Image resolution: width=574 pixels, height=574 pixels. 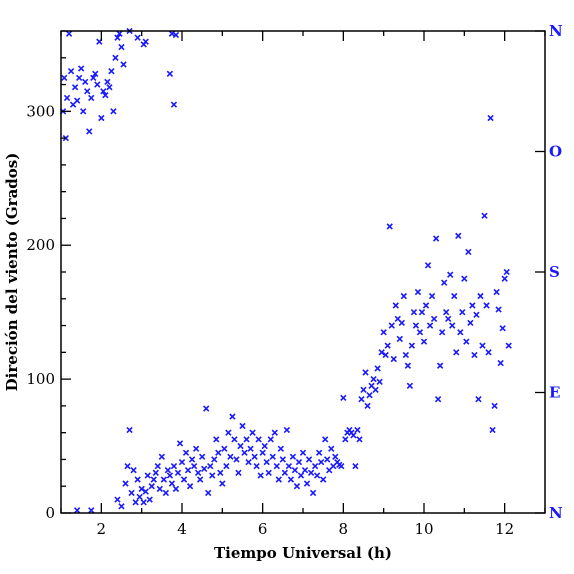 What do you see at coordinates (102, 529) in the screenshot?
I see `x-tick-label: 2` at bounding box center [102, 529].